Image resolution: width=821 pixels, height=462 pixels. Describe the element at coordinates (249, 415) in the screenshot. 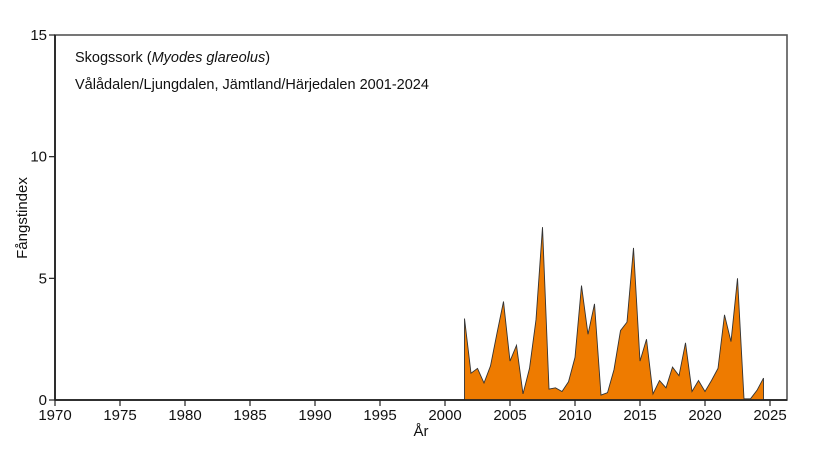

I see `x-tick-label: 1985` at that location.